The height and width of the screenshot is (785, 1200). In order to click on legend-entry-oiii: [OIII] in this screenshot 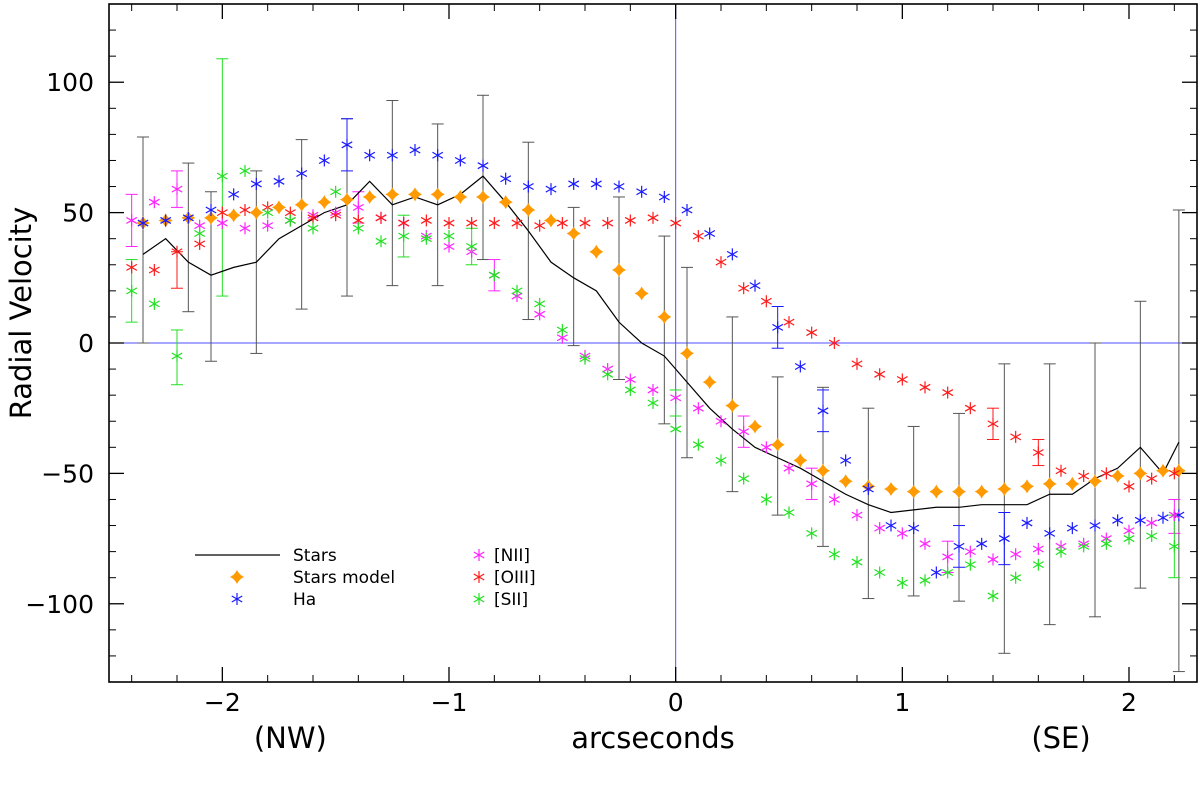, I will do `click(504, 578)`.